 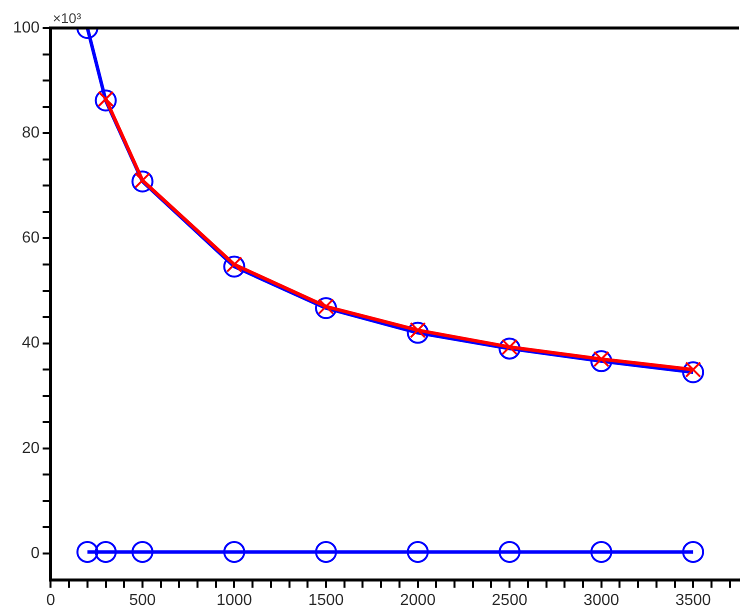 What do you see at coordinates (51, 600) in the screenshot?
I see `x-tick-label: 0` at bounding box center [51, 600].